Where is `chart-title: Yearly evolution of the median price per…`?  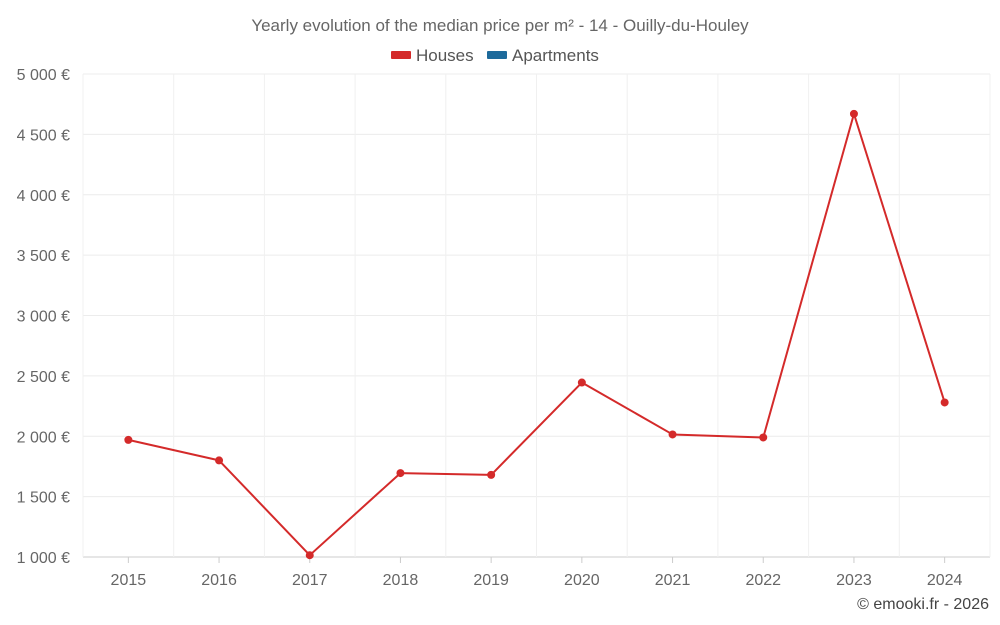
chart-title: Yearly evolution of the median price per… is located at coordinates (500, 25).